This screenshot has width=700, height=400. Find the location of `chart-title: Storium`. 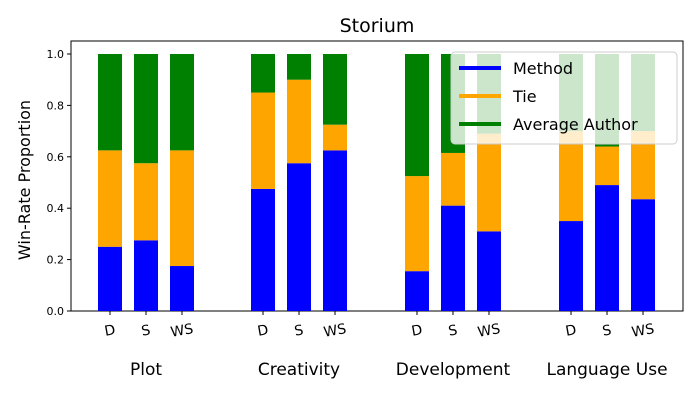

chart-title: Storium is located at coordinates (377, 26).